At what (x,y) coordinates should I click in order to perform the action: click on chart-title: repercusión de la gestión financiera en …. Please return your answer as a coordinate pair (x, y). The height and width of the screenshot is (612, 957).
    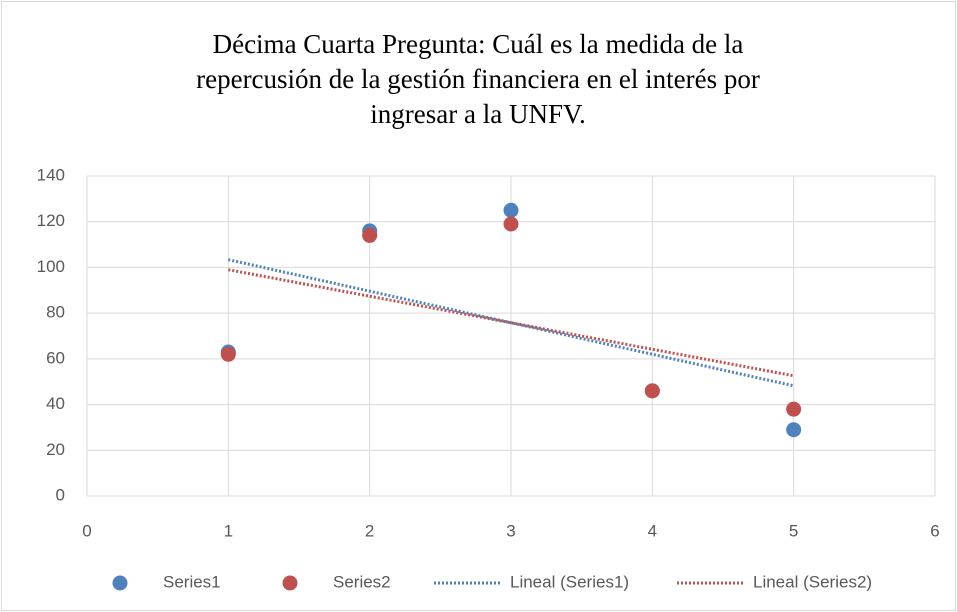
    Looking at the image, I should click on (478, 79).